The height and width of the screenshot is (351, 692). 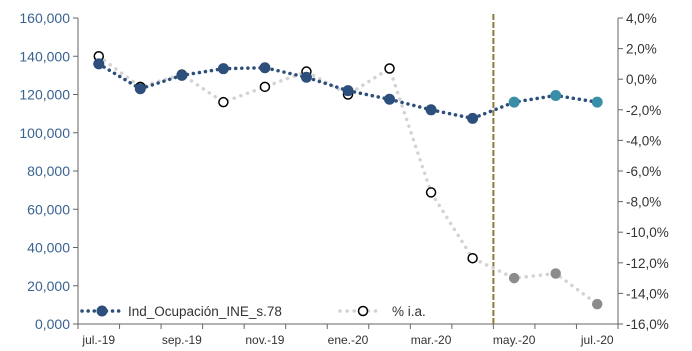 What do you see at coordinates (641, 79) in the screenshot?
I see `right-tick-label: 0,0%` at bounding box center [641, 79].